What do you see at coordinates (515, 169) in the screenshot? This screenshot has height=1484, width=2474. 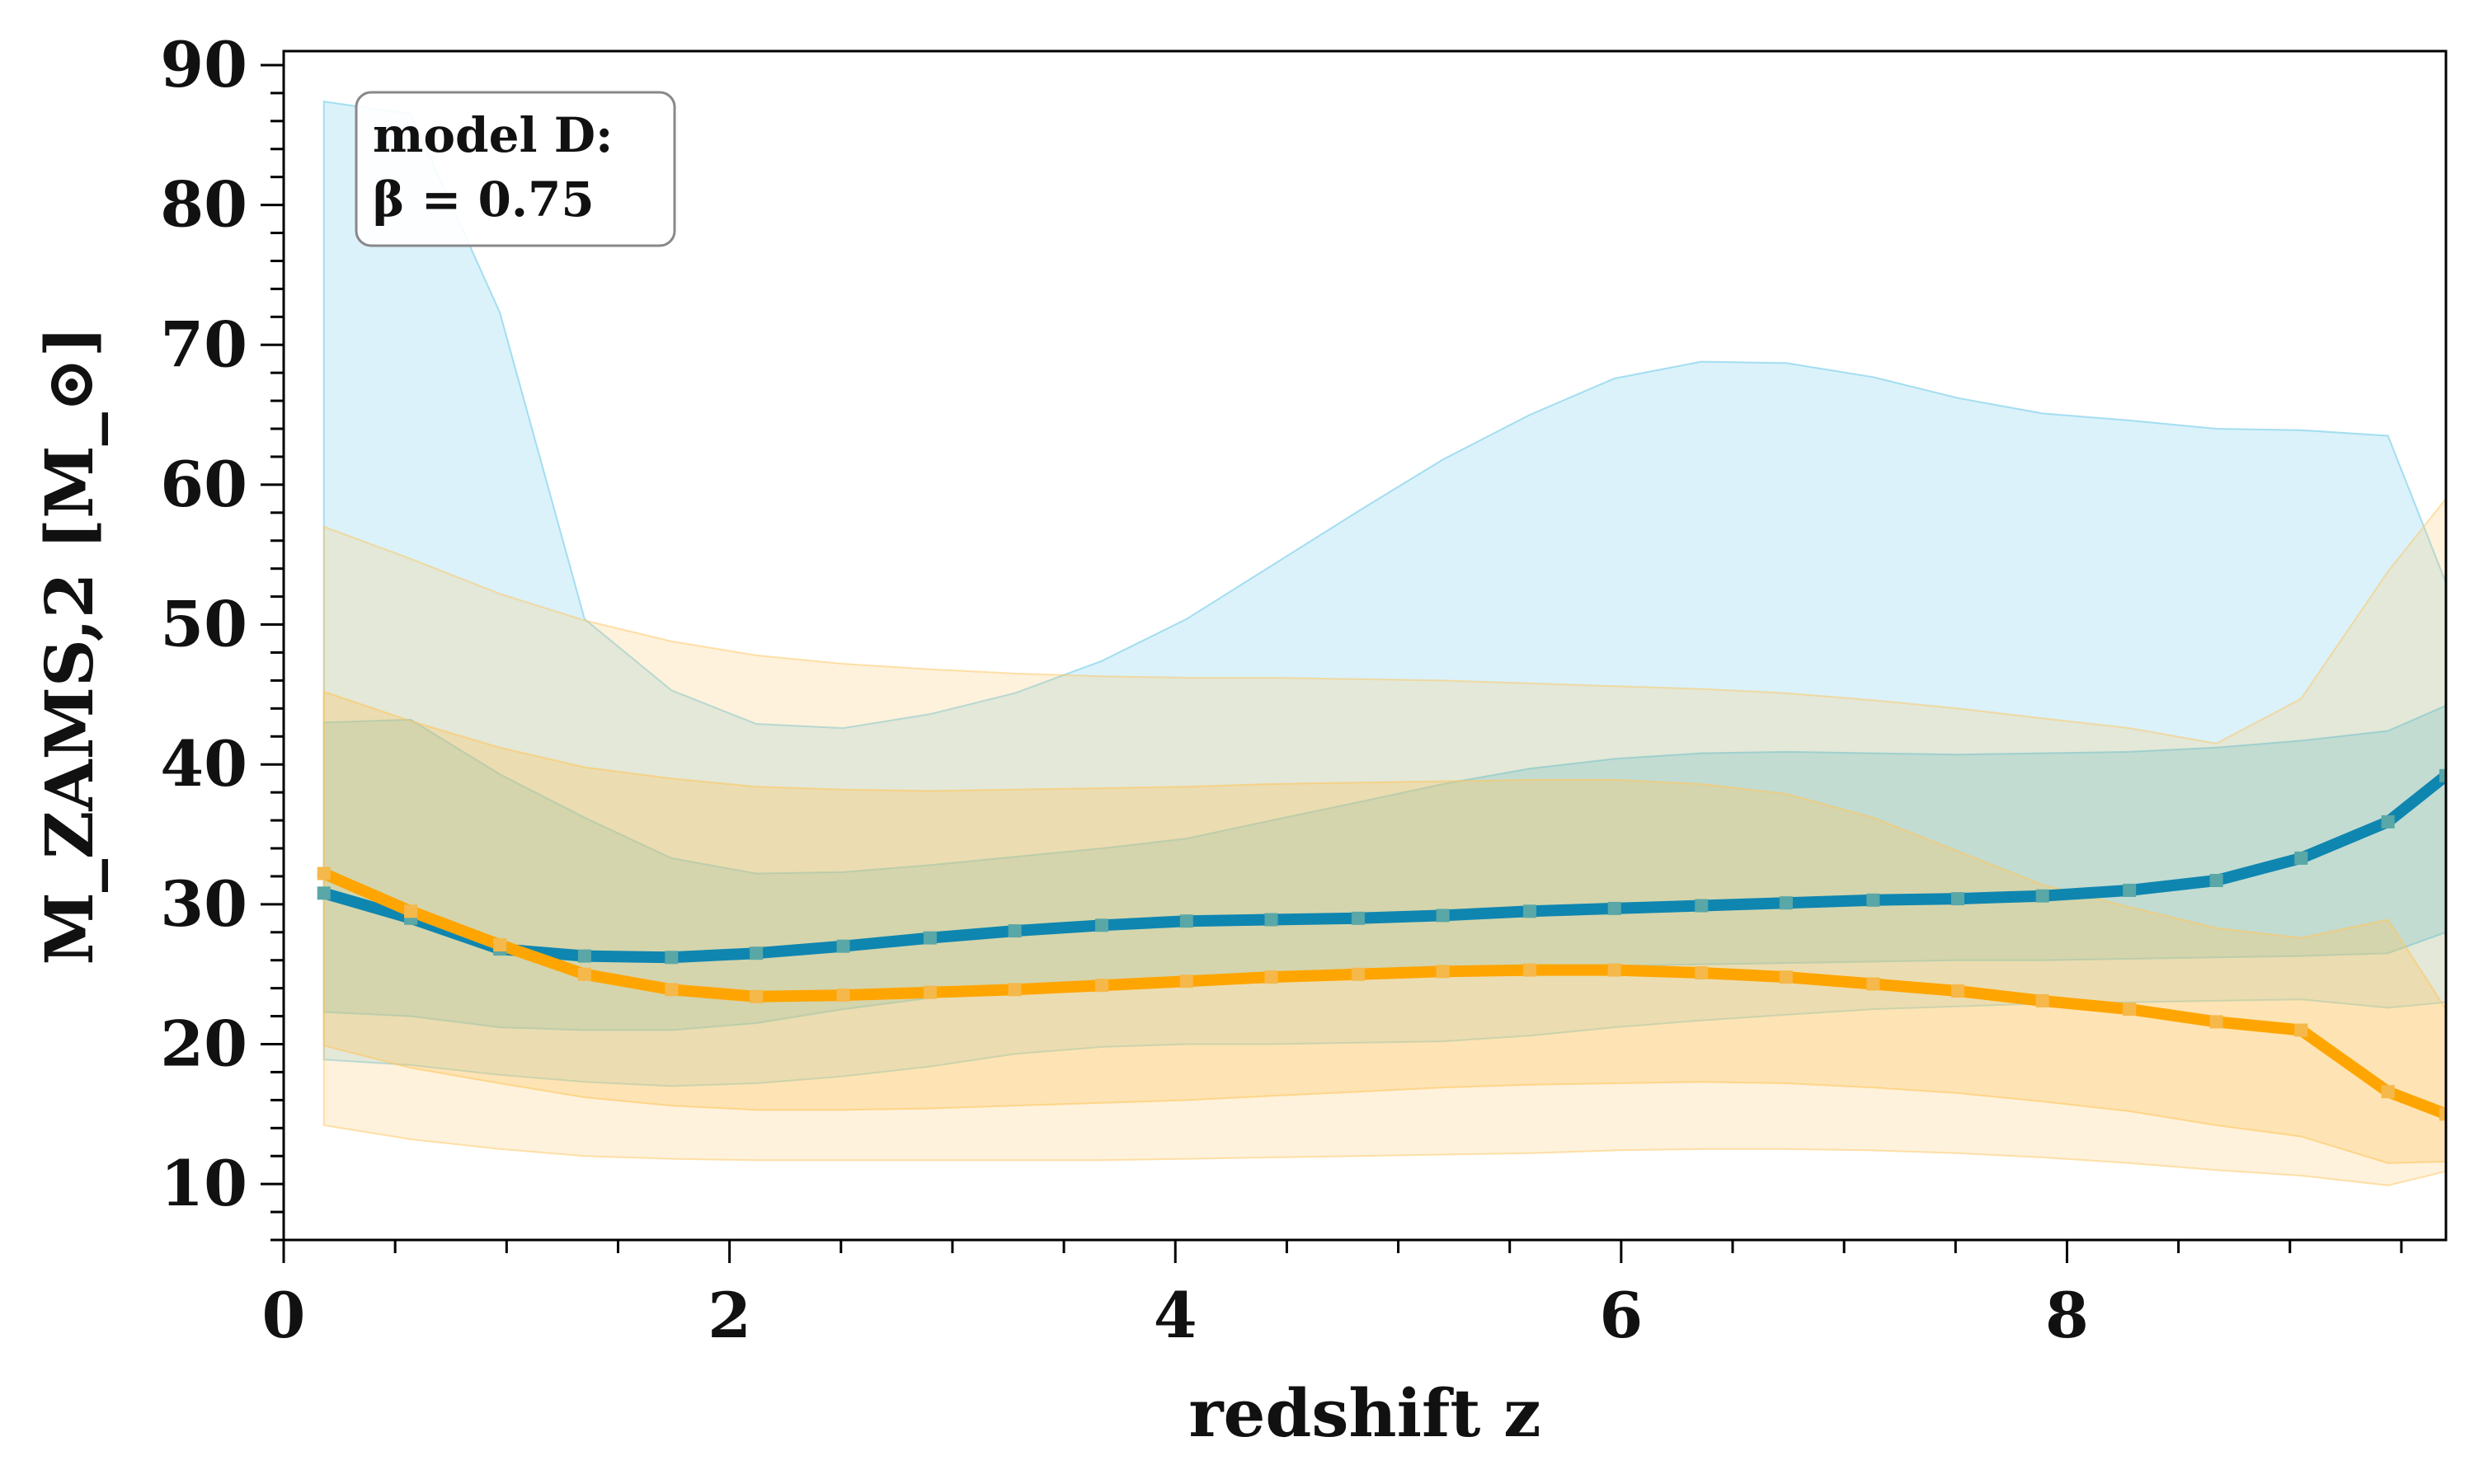 I see `legend-annotation-box: model D: β = 0.75` at bounding box center [515, 169].